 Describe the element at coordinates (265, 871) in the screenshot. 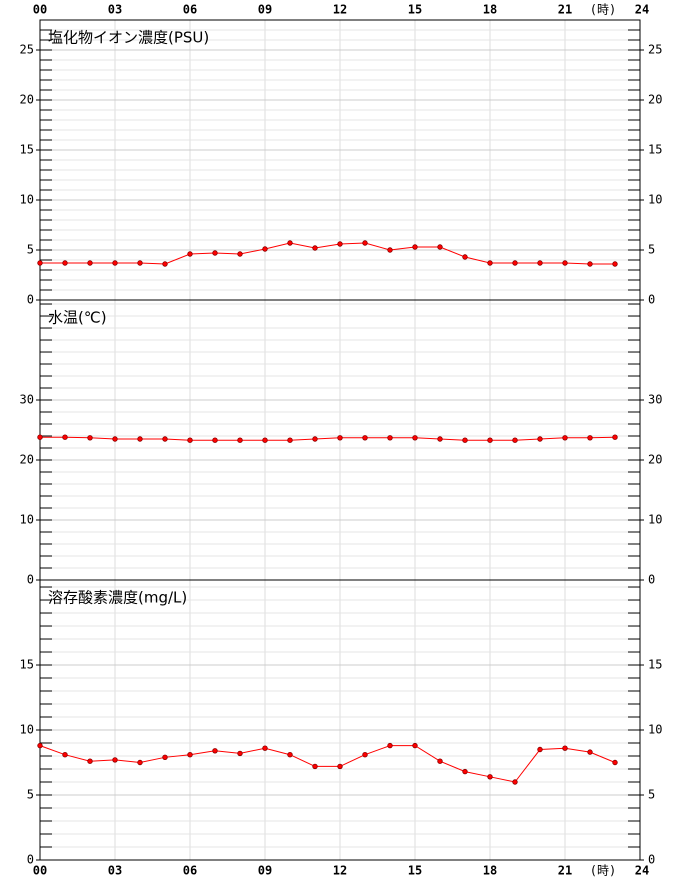

I see `x-tick-label: 09` at that location.